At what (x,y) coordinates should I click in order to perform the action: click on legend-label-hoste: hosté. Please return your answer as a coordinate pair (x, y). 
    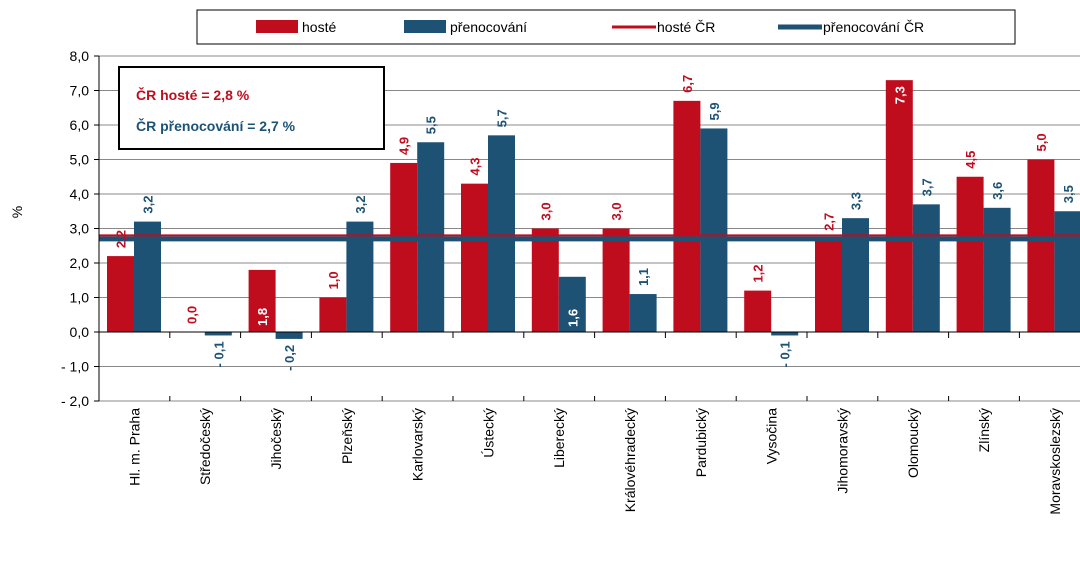
    Looking at the image, I should click on (319, 27).